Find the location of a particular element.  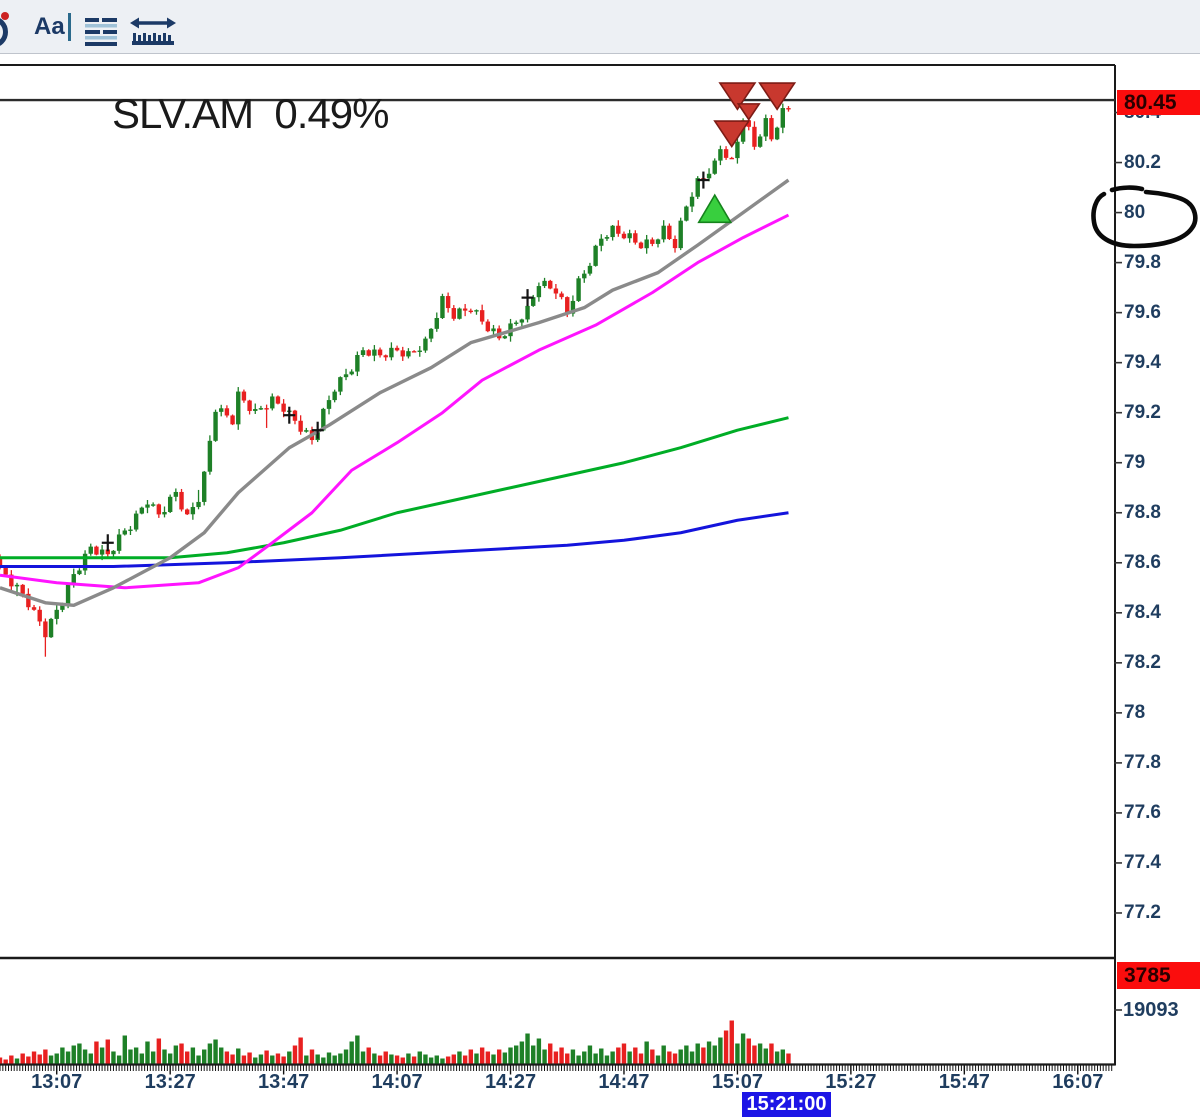

price-axis-label: 77.2 is located at coordinates (1142, 912).